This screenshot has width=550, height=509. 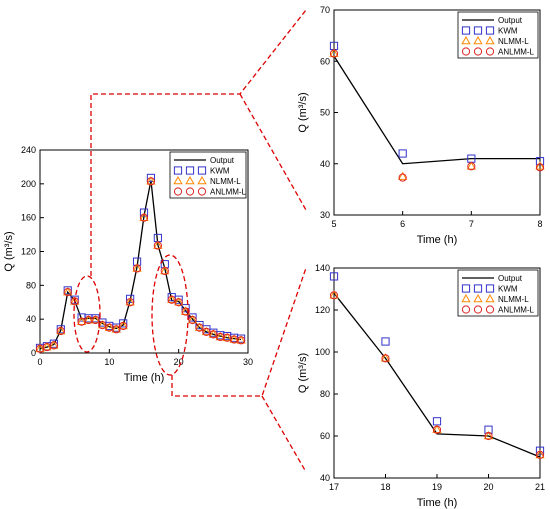 What do you see at coordinates (333, 224) in the screenshot?
I see `x-tick-label: 5` at bounding box center [333, 224].